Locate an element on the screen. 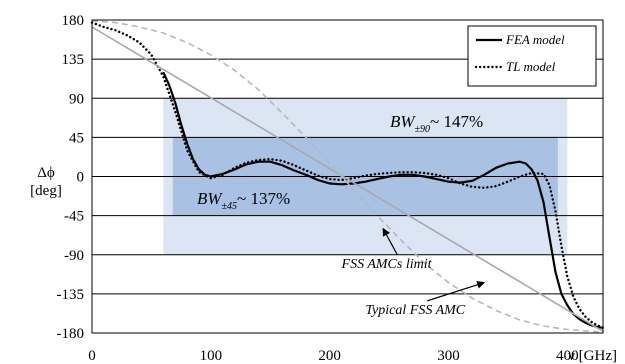 Image resolution: width=625 pixels, height=364 pixels. x-axis-label: ν [GHz] is located at coordinates (592, 356).